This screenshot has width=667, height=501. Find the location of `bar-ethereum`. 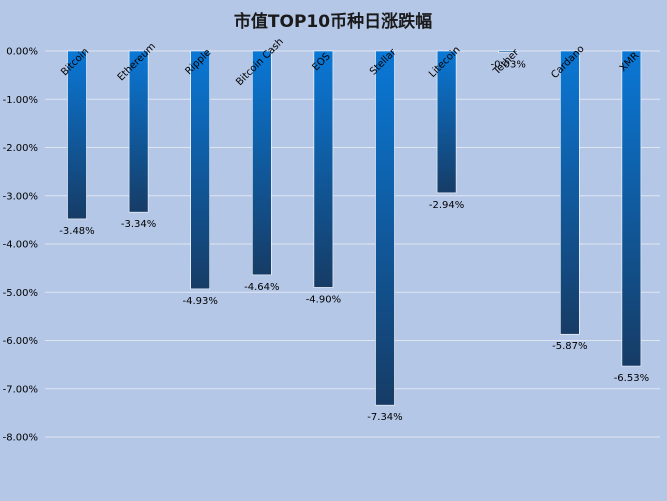

bar-ethereum is located at coordinates (138, 131).